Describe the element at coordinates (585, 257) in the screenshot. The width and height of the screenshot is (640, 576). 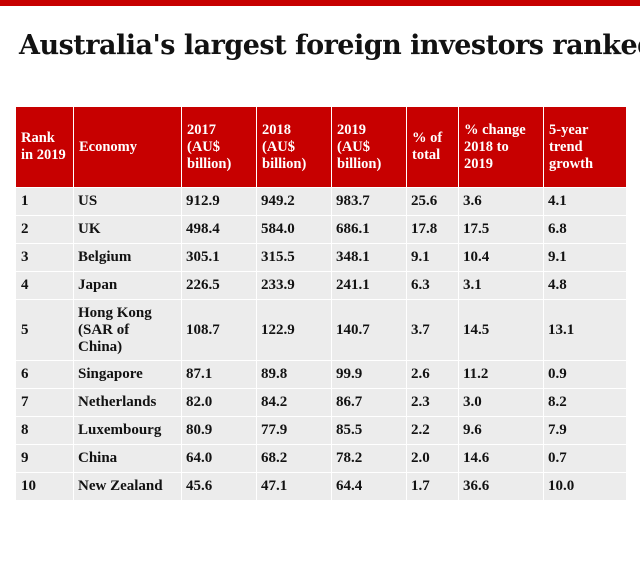
I see `trend-growth-cell: 9.1` at that location.